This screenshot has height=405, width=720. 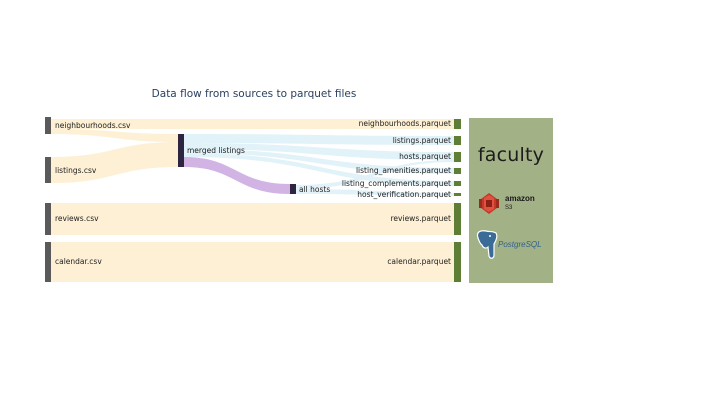 What do you see at coordinates (457, 140) in the screenshot?
I see `node-listings-parquet` at bounding box center [457, 140].